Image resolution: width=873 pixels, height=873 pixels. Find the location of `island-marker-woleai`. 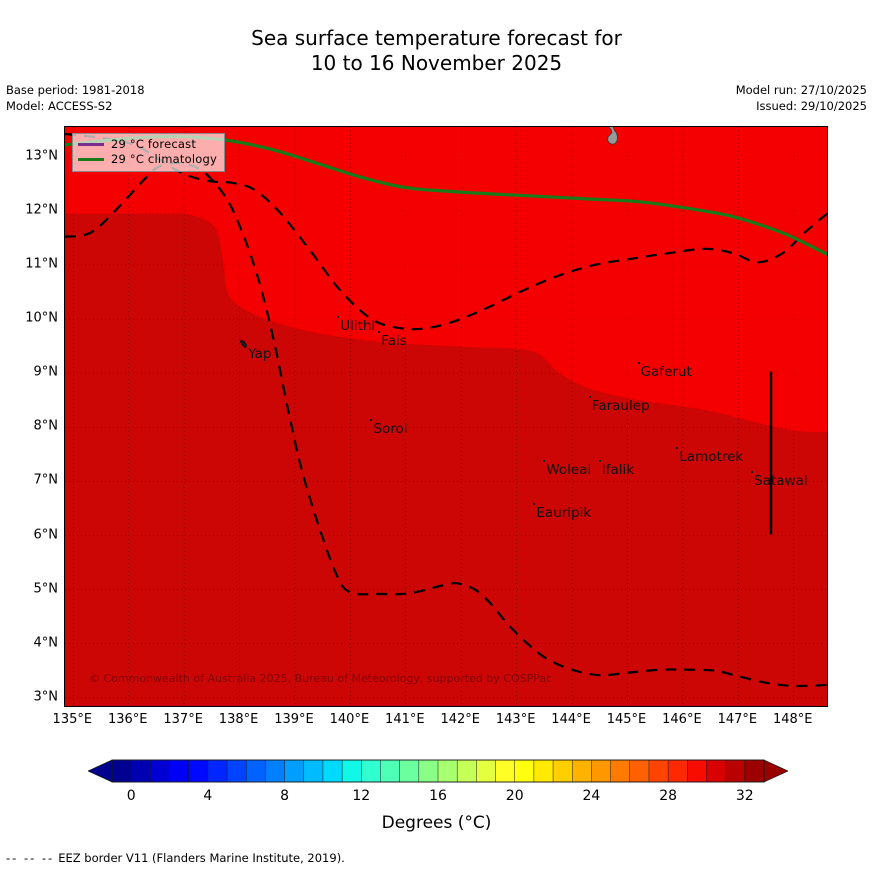

island-marker-woleai is located at coordinates (544, 460).